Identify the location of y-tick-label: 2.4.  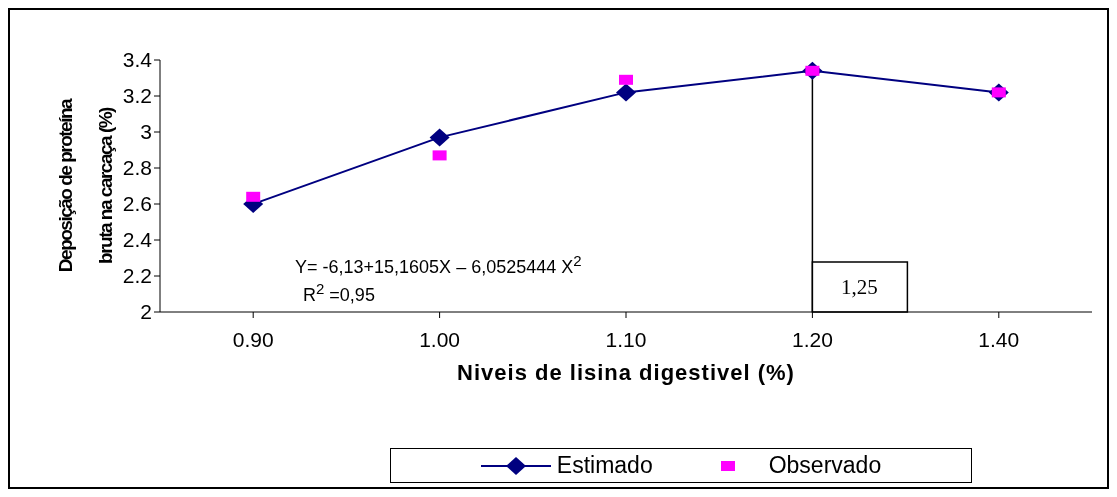
(137, 240).